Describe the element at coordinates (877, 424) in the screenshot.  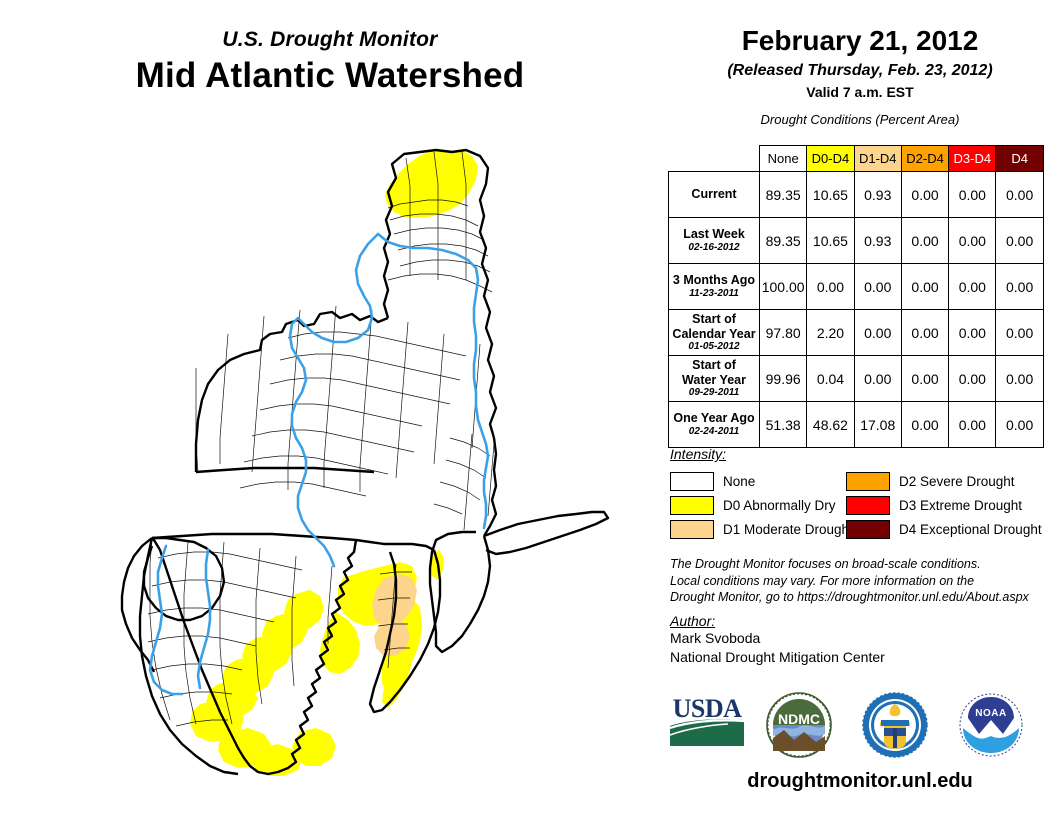
I see `table-cell: 17.08` at that location.